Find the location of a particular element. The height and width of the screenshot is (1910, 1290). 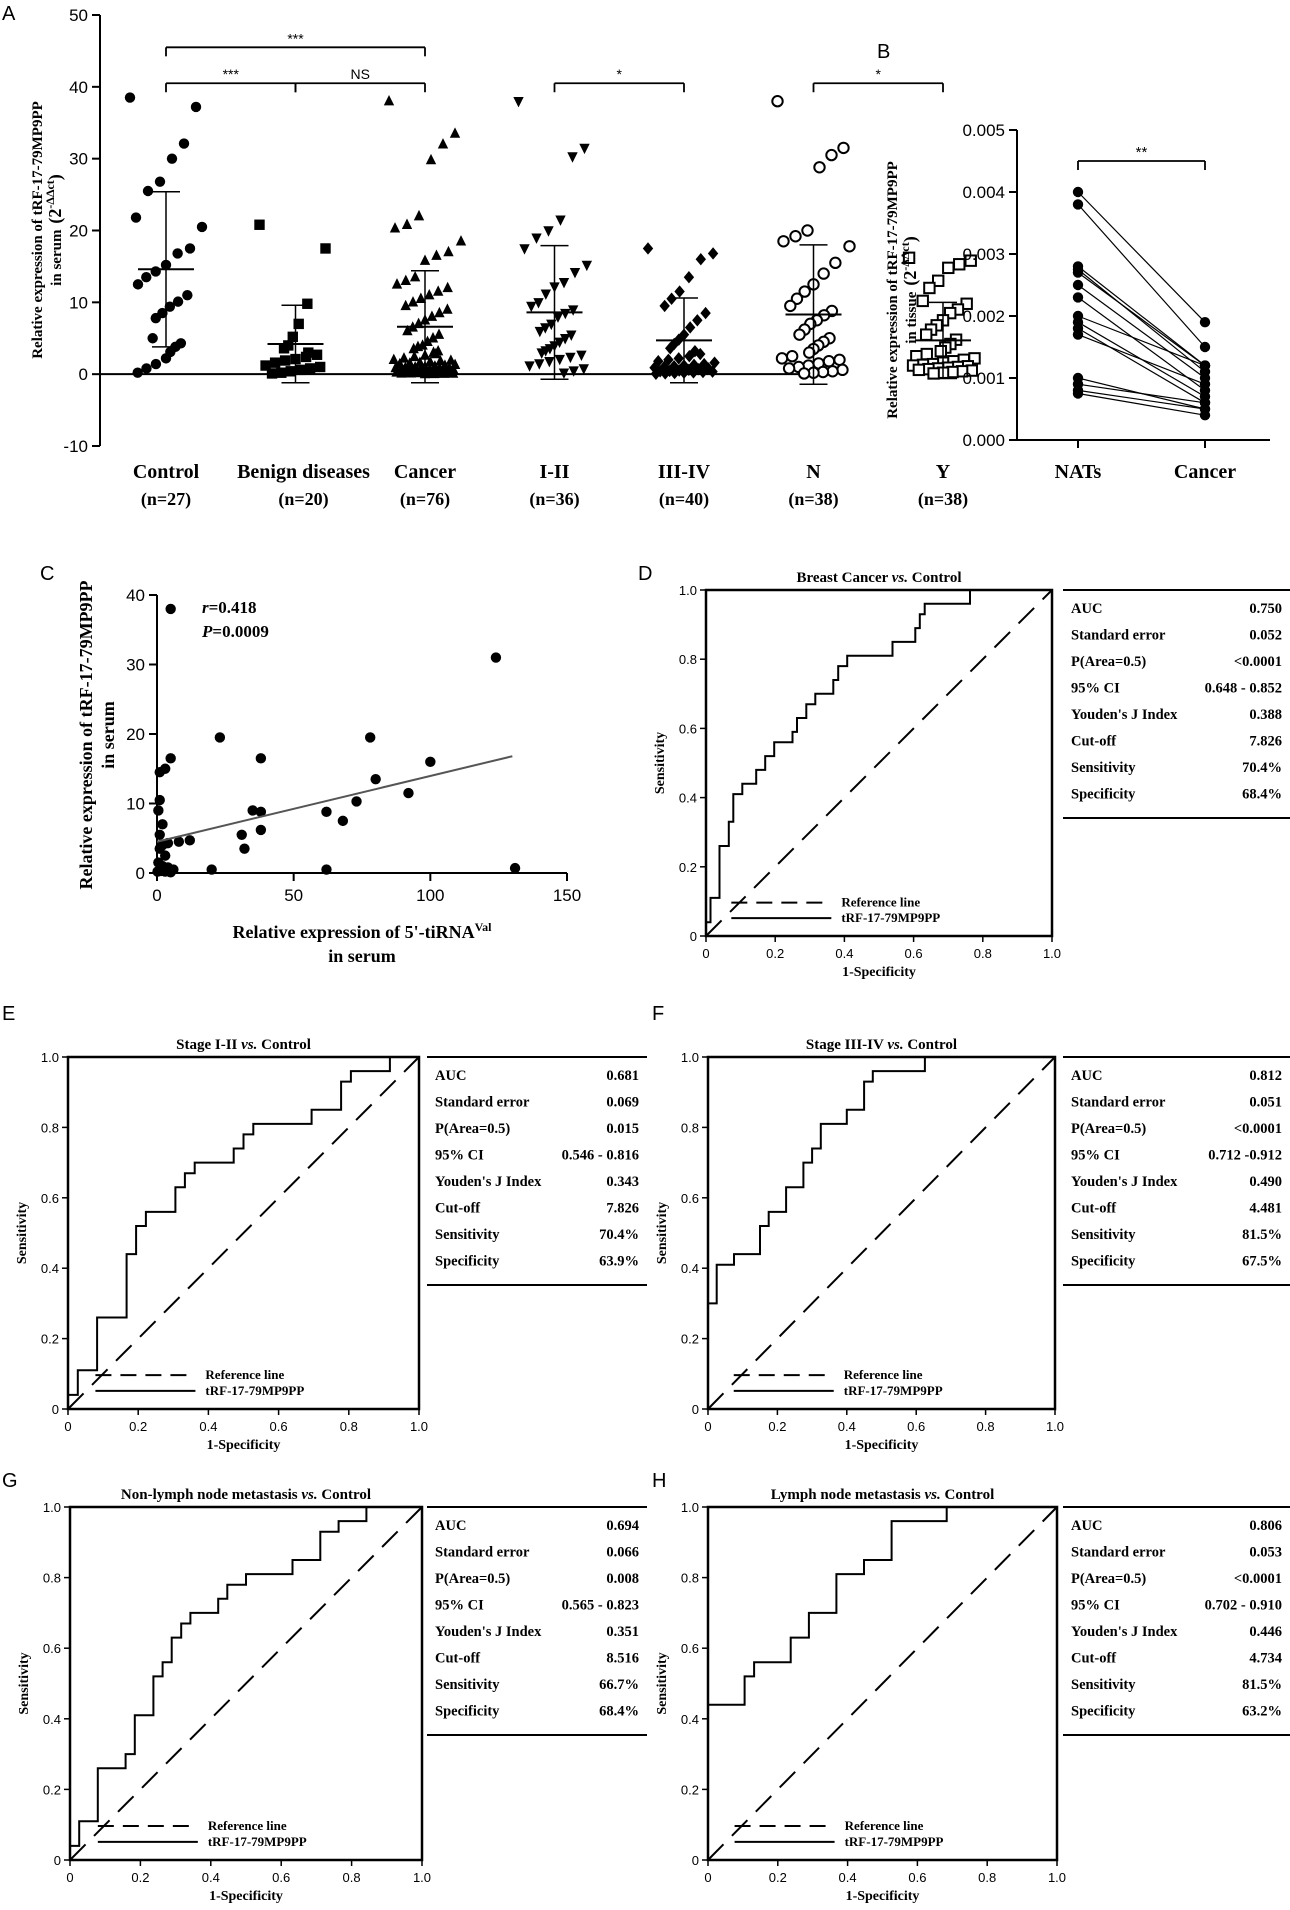

x-tick-label: 1.0 is located at coordinates (1057, 1877).